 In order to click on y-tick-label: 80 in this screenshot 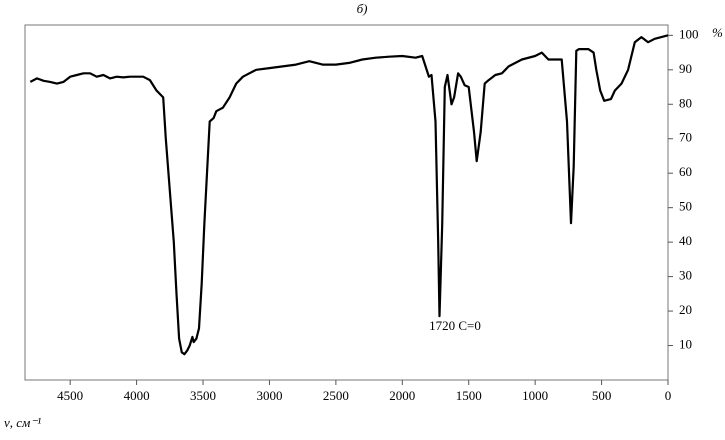, I will do `click(685, 102)`.